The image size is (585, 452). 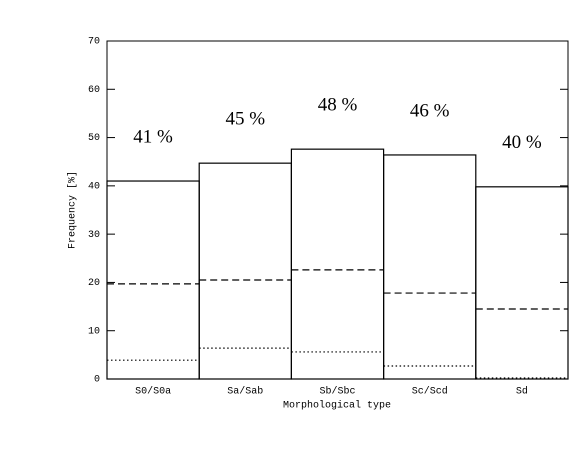 I want to click on y-tick-label: 10, so click(x=94, y=331).